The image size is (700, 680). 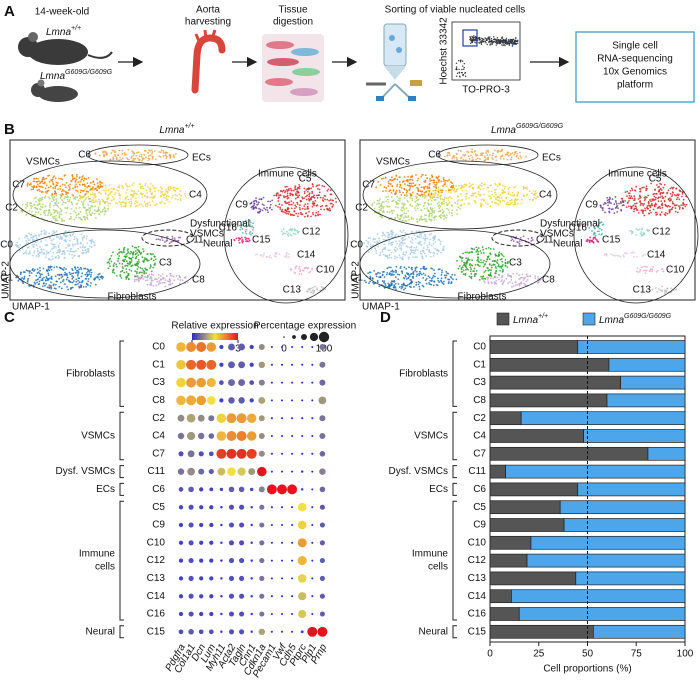 What do you see at coordinates (6, 245) in the screenshot?
I see `cluster-label: C0` at bounding box center [6, 245].